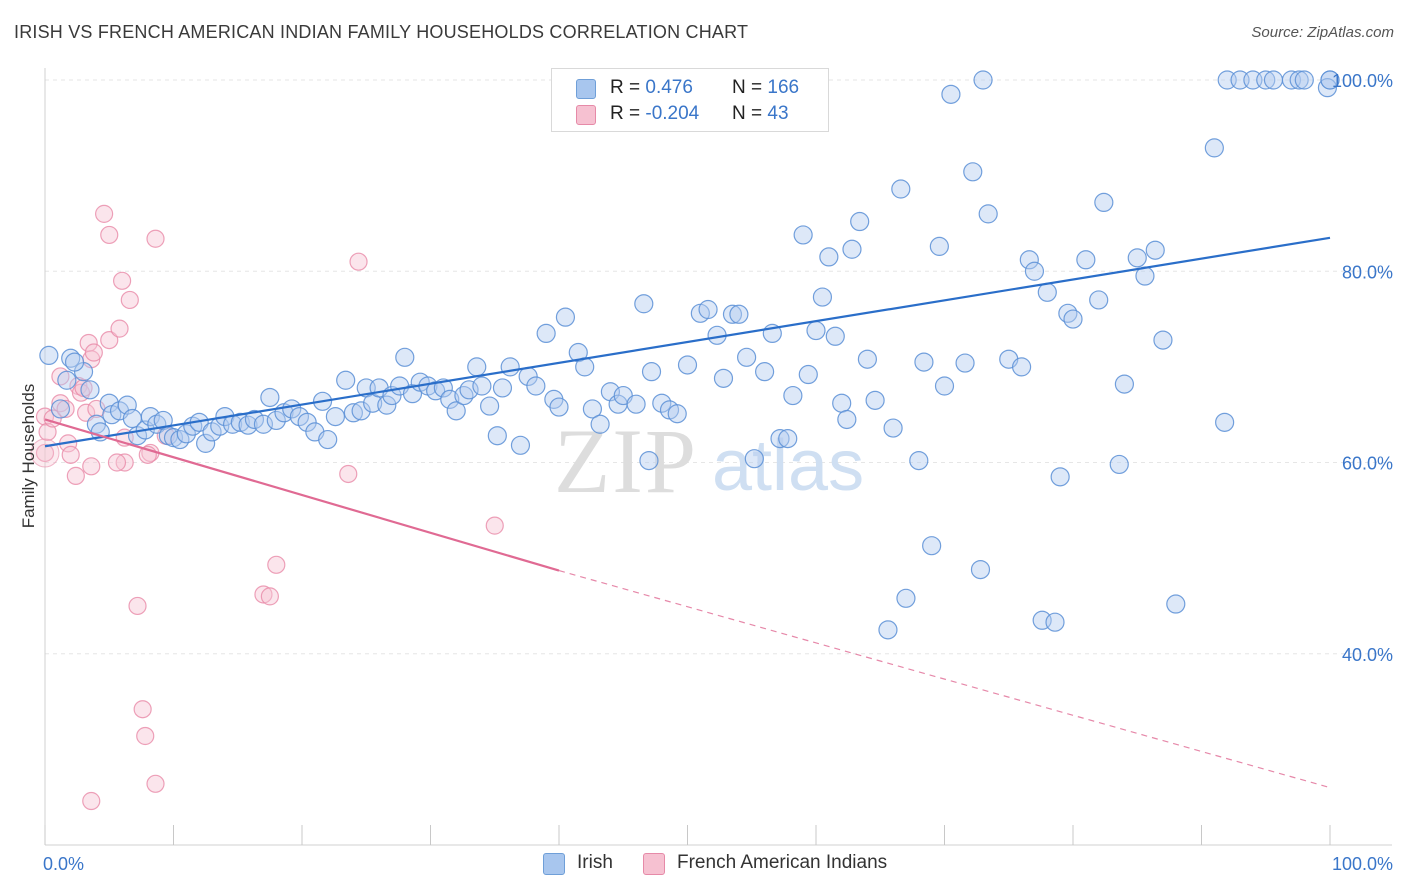 The width and height of the screenshot is (1406, 892). Describe the element at coordinates (778, 113) in the screenshot. I see `legend-n-value: 43` at that location.